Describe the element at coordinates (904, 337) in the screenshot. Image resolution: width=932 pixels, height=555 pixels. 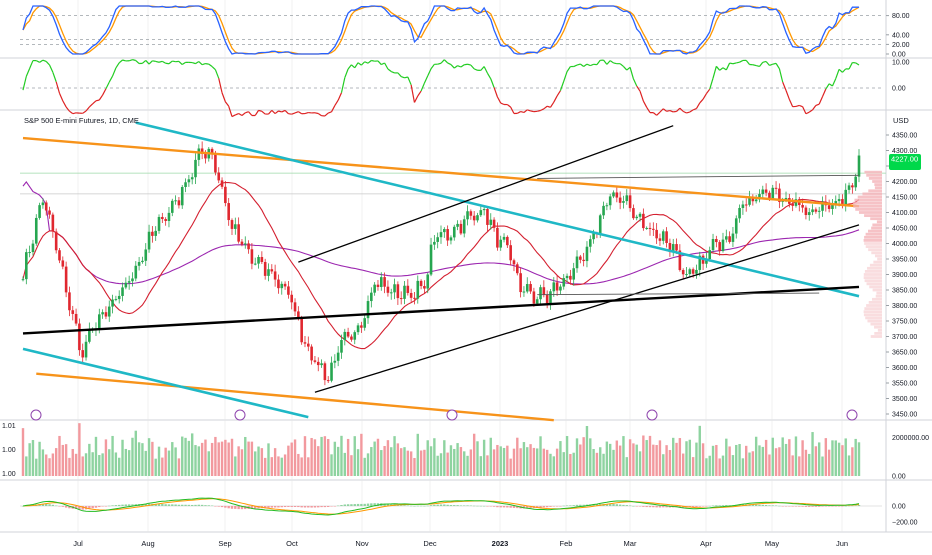
I see `price-tick-label: 3700.00` at that location.